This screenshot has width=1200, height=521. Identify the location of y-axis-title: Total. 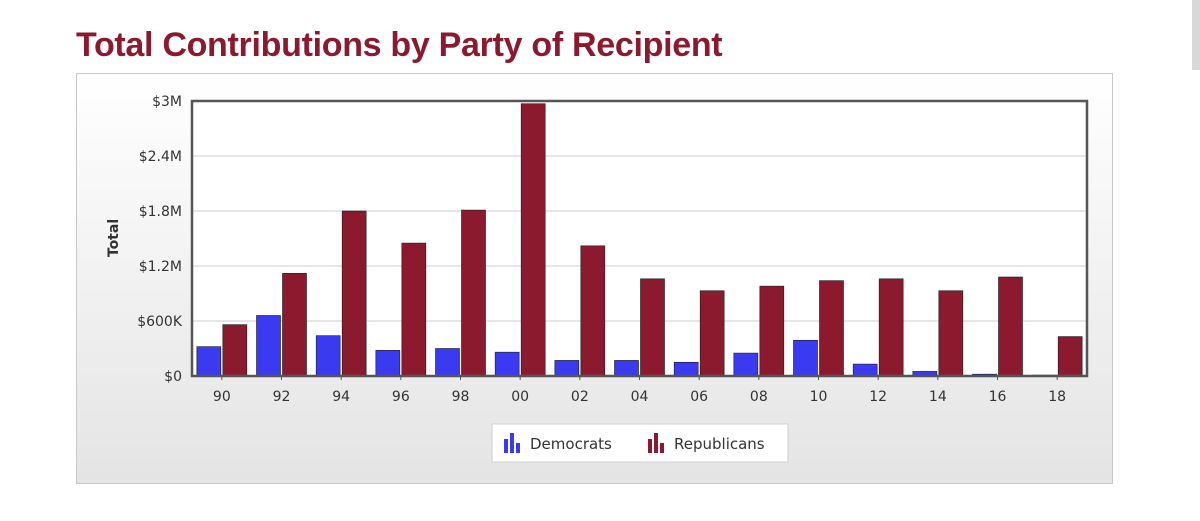
(114, 238).